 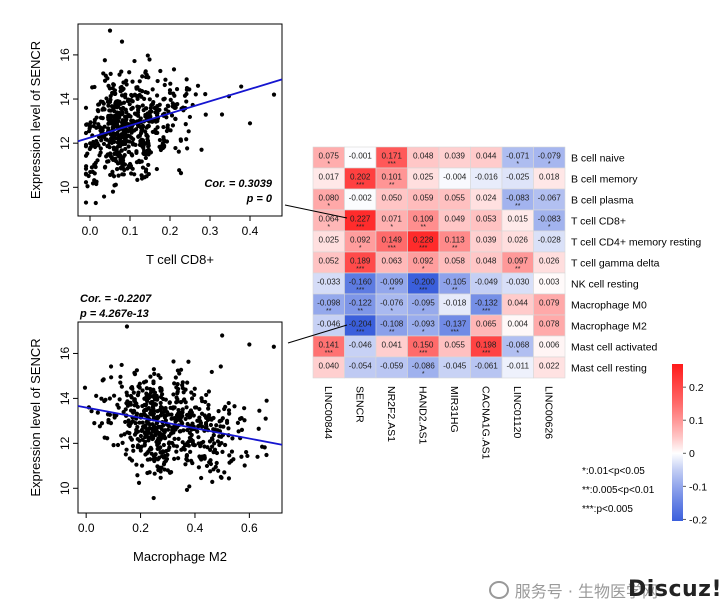 What do you see at coordinates (140, 528) in the screenshot?
I see `x-tick-label: 0.2` at bounding box center [140, 528].